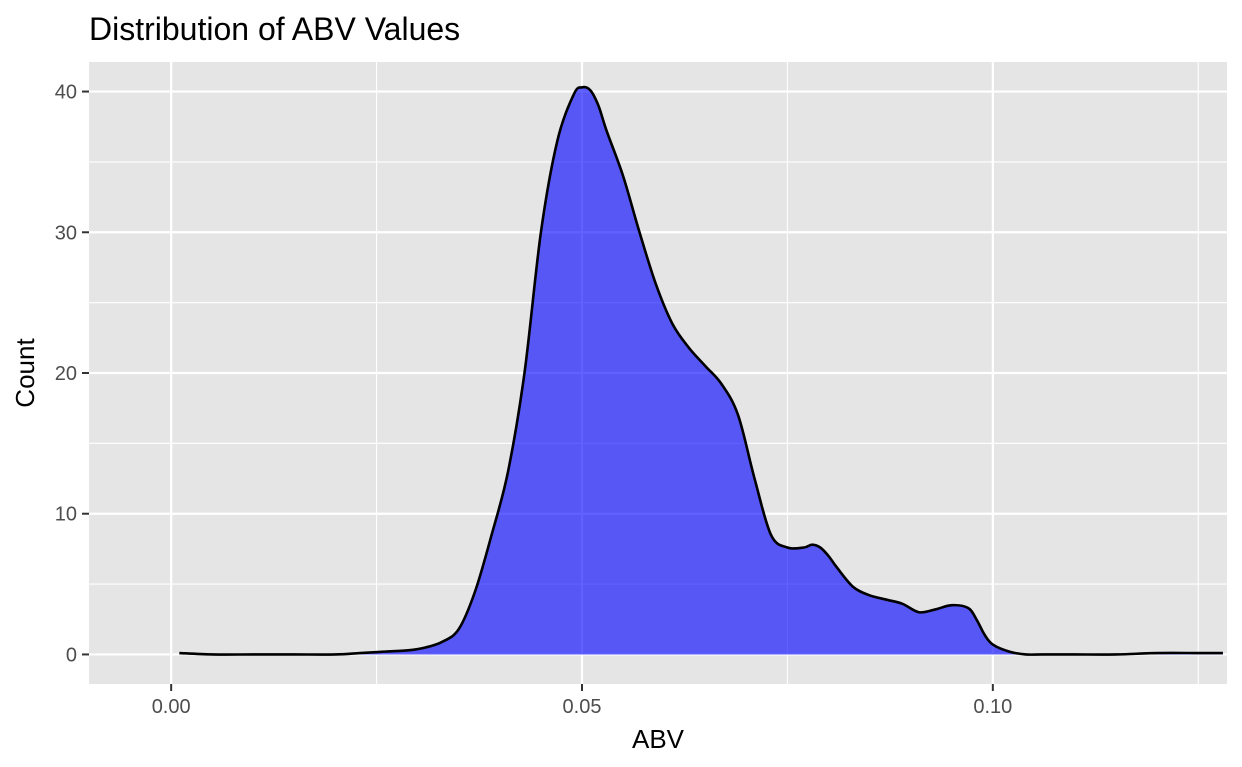  Describe the element at coordinates (658, 739) in the screenshot. I see `x-axis-title: ABV` at that location.